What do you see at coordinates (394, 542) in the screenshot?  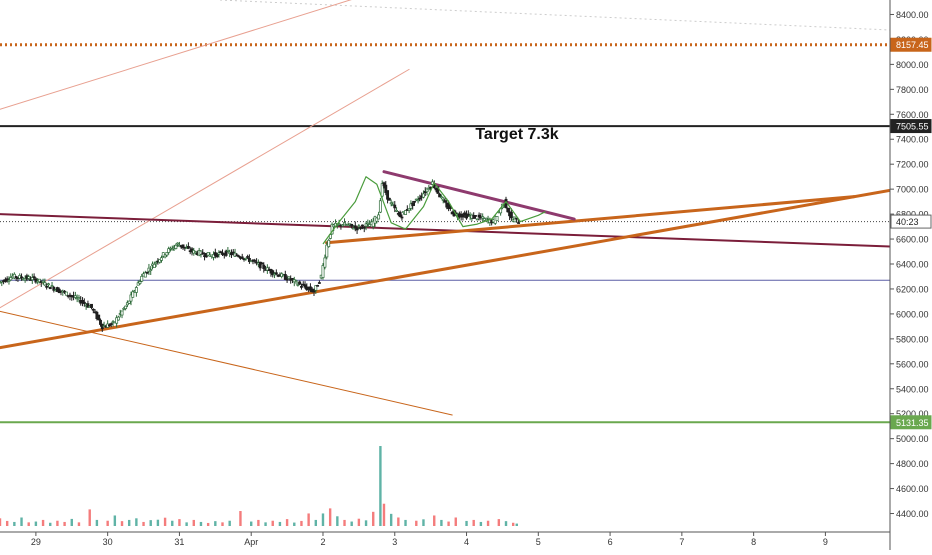 I see `x-tick-label: 3` at bounding box center [394, 542].